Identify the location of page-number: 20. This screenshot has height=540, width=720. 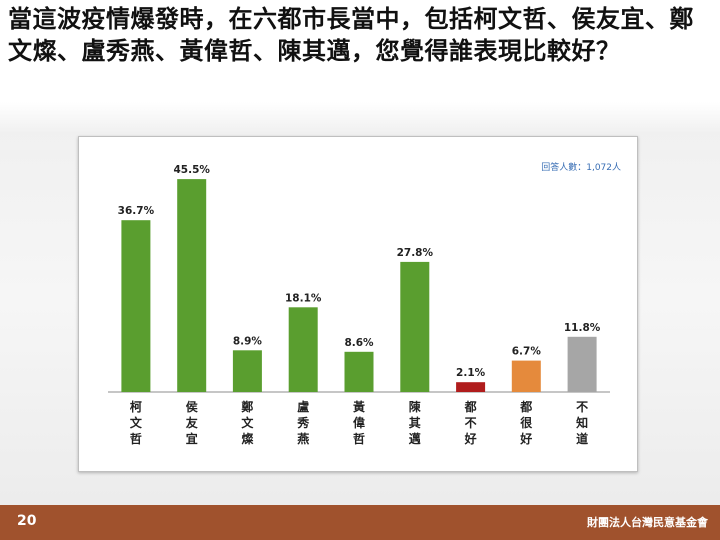
(27, 521).